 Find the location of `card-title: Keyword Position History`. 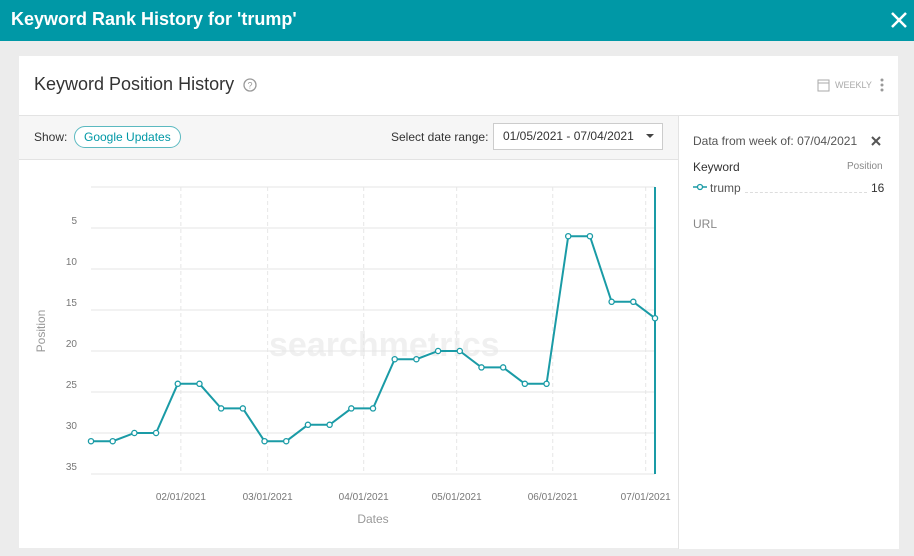

card-title: Keyword Position History is located at coordinates (134, 84).